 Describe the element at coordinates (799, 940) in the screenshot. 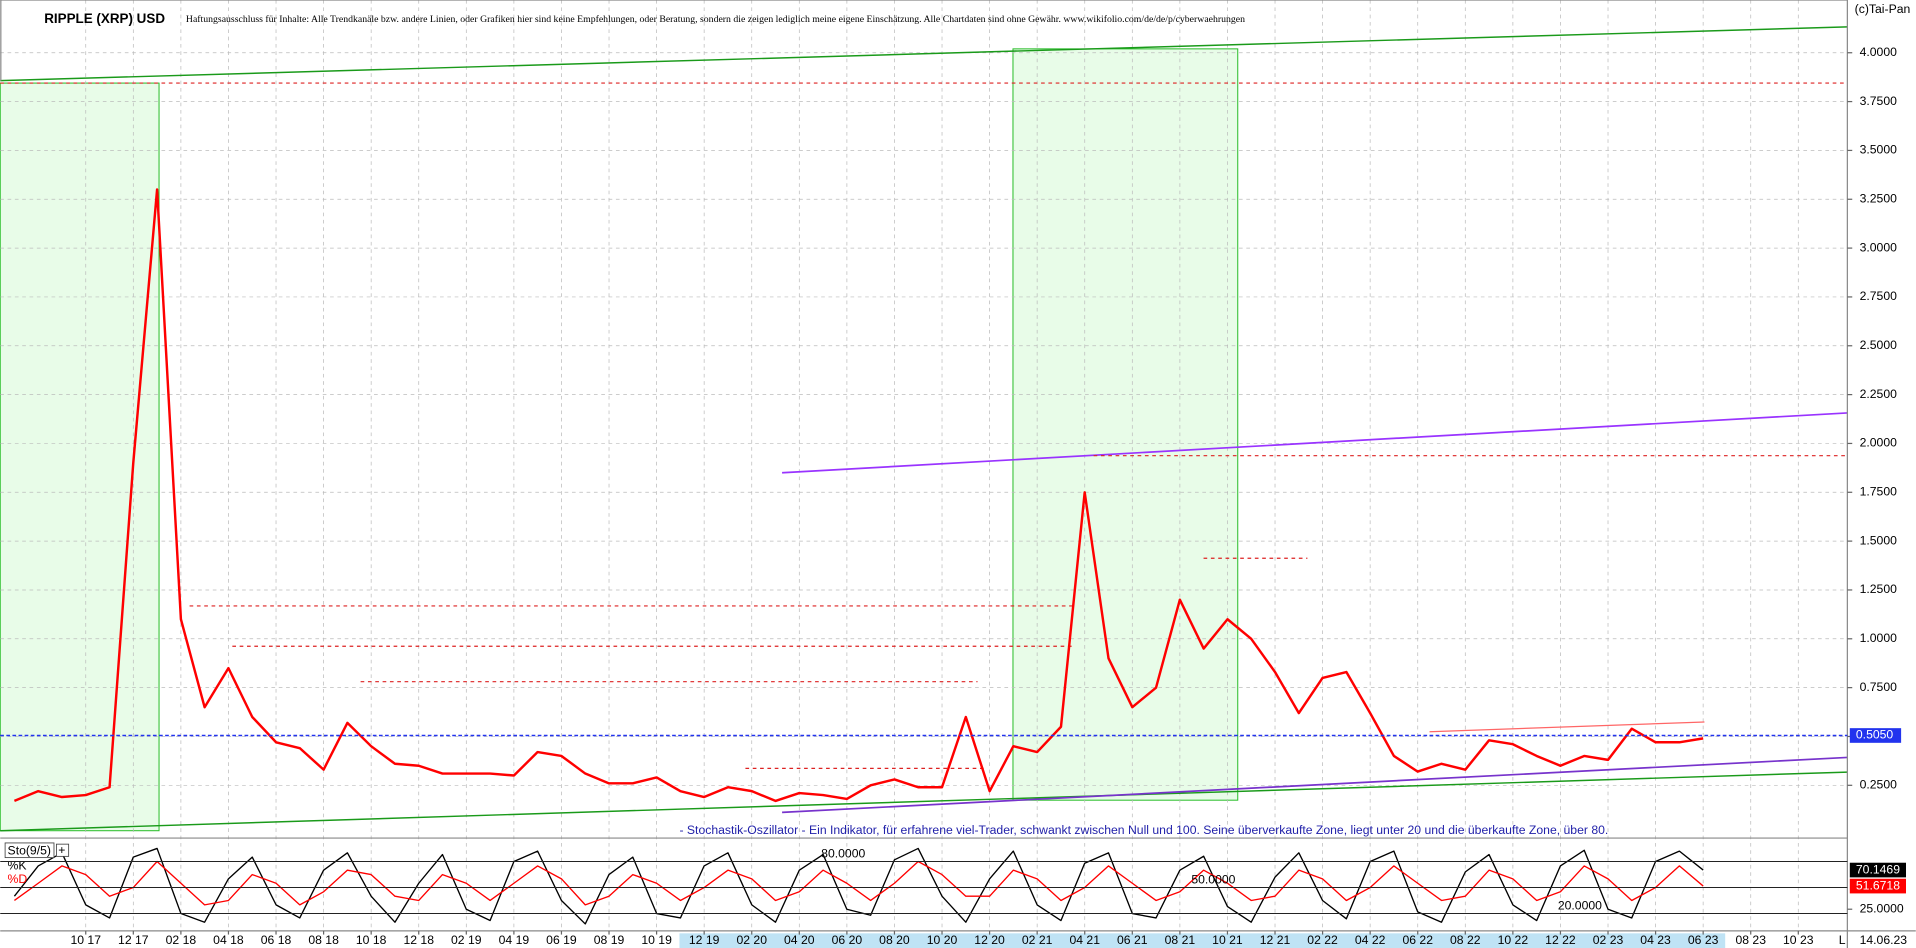

I see `x-tick-label: 04 20` at that location.